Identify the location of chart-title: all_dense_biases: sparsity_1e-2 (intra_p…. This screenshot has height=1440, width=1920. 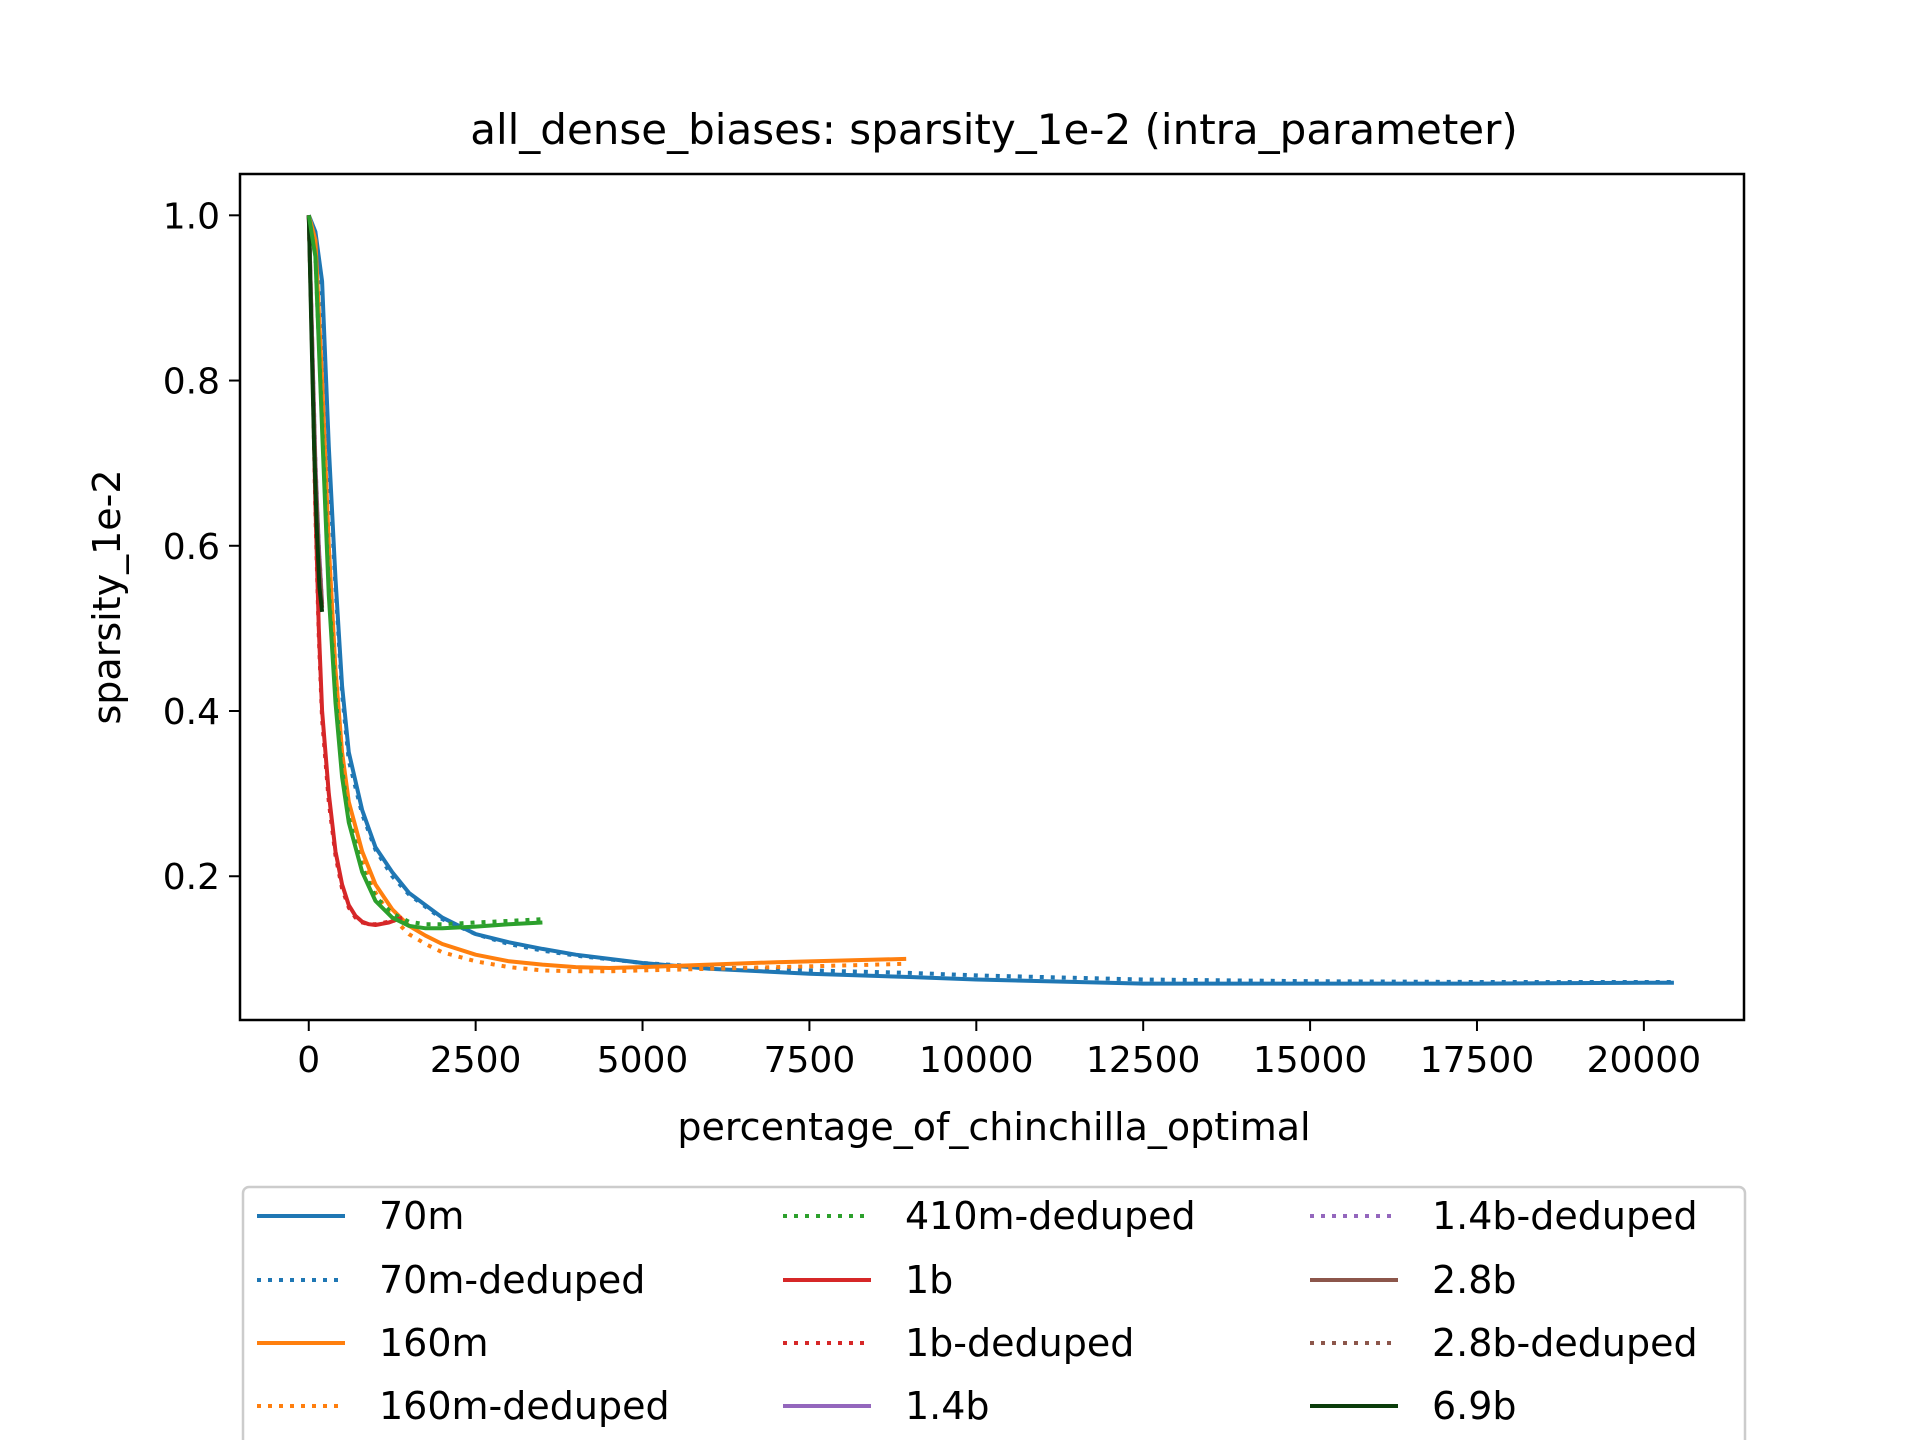
(994, 129).